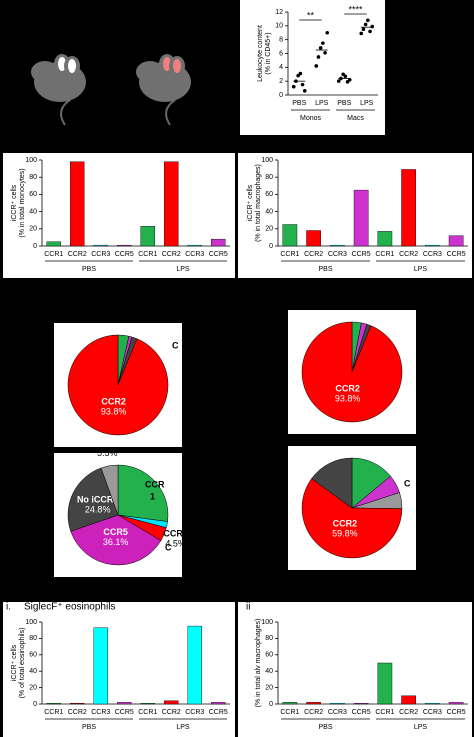 Image resolution: width=474 pixels, height=737 pixels. Describe the element at coordinates (345, 534) in the screenshot. I see `slice-value: 59.8%` at that location.